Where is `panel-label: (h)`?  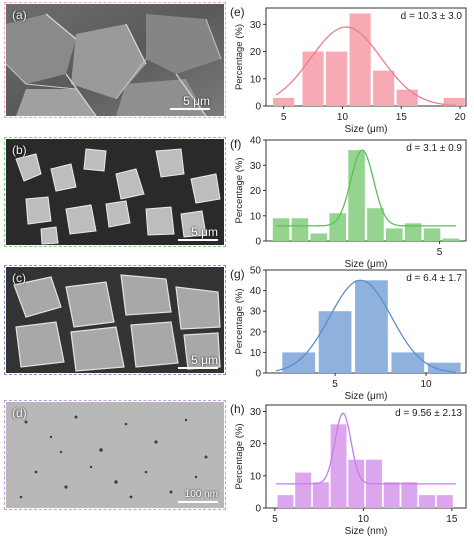 panel-label: (h) is located at coordinates (237, 409).